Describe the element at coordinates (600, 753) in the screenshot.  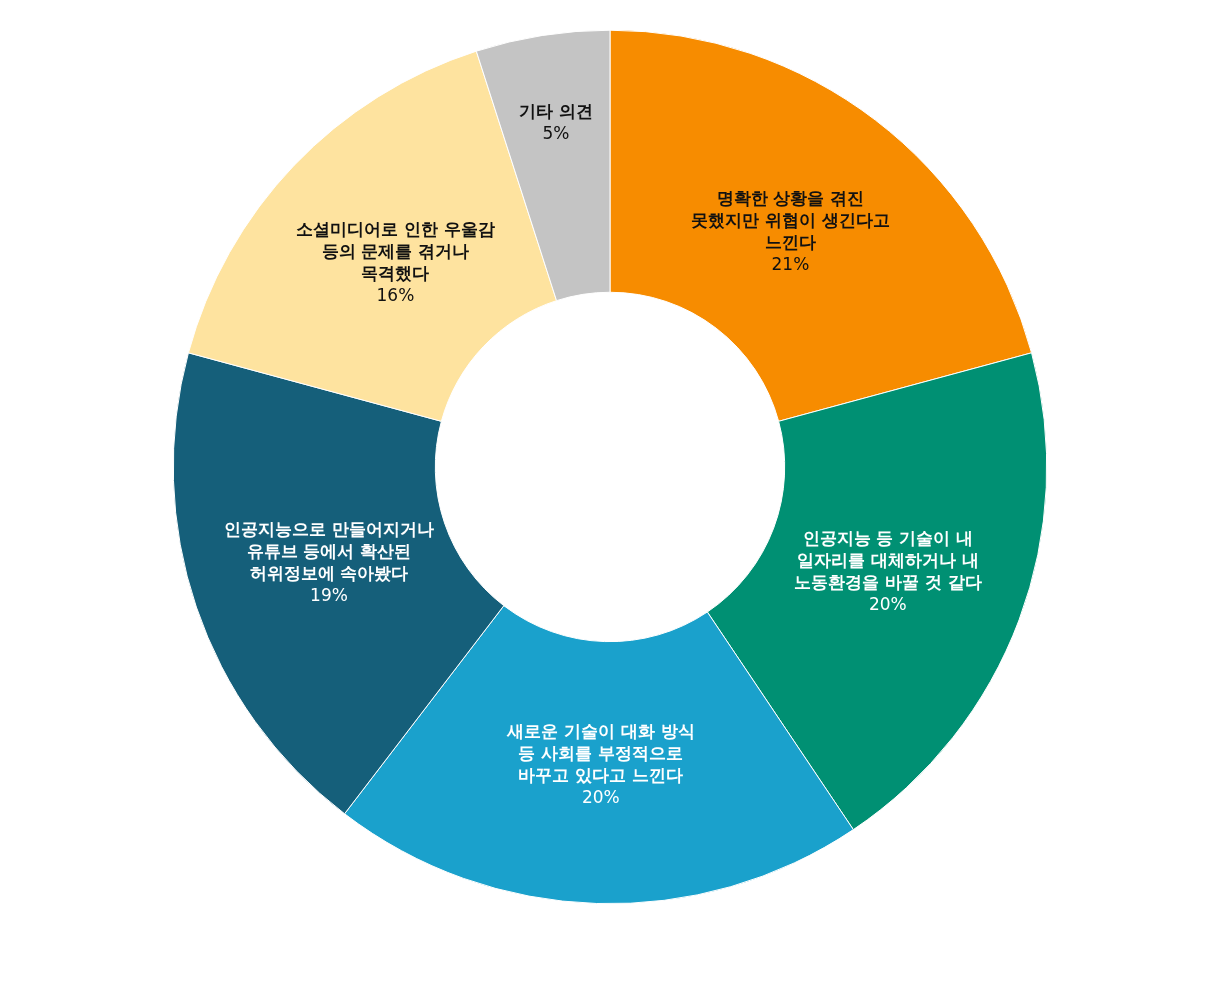
I see `slice-label: 새로운 기술이 대화 방식 등 사회를 부정적으로 바꾸고 있다고 느낀다` at that location.